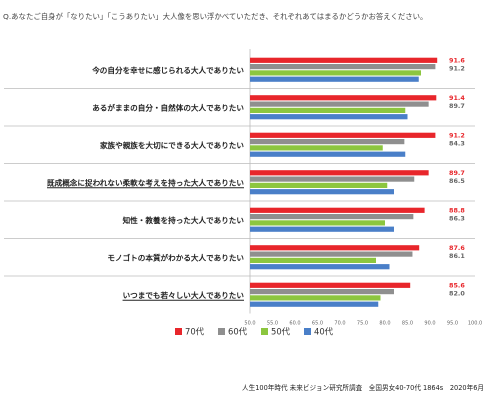 This screenshot has width=494, height=400. I want to click on legend-label: 60代, so click(238, 332).